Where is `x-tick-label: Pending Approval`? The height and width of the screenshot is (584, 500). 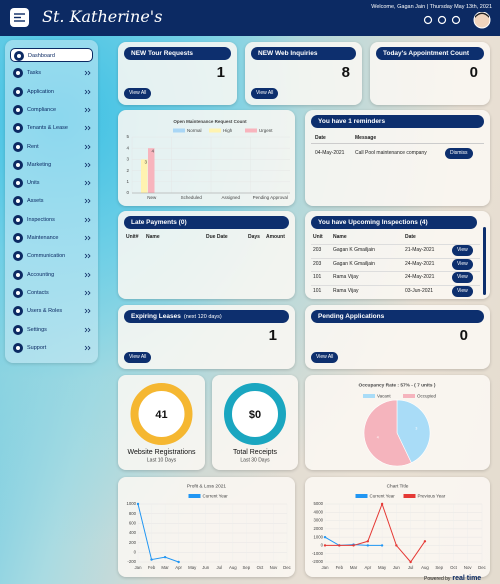
x-tick-label: Pending Approval is located at coordinates (270, 197).